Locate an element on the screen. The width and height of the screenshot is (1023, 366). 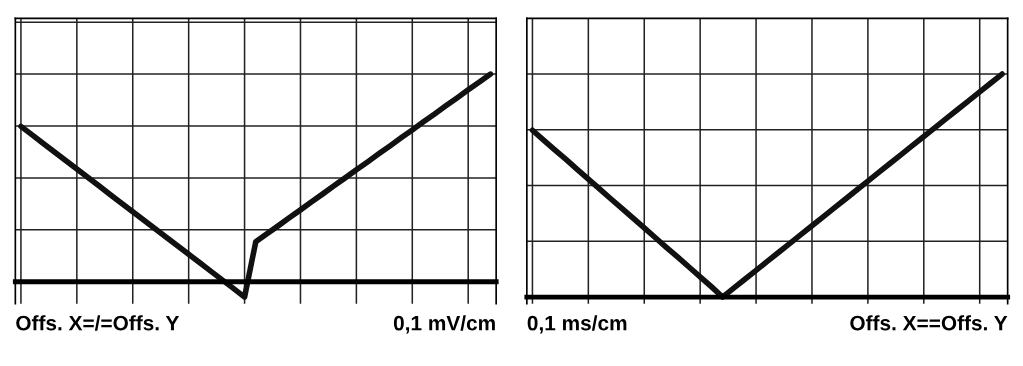
text: 0,1 ms/cm is located at coordinates (577, 324).